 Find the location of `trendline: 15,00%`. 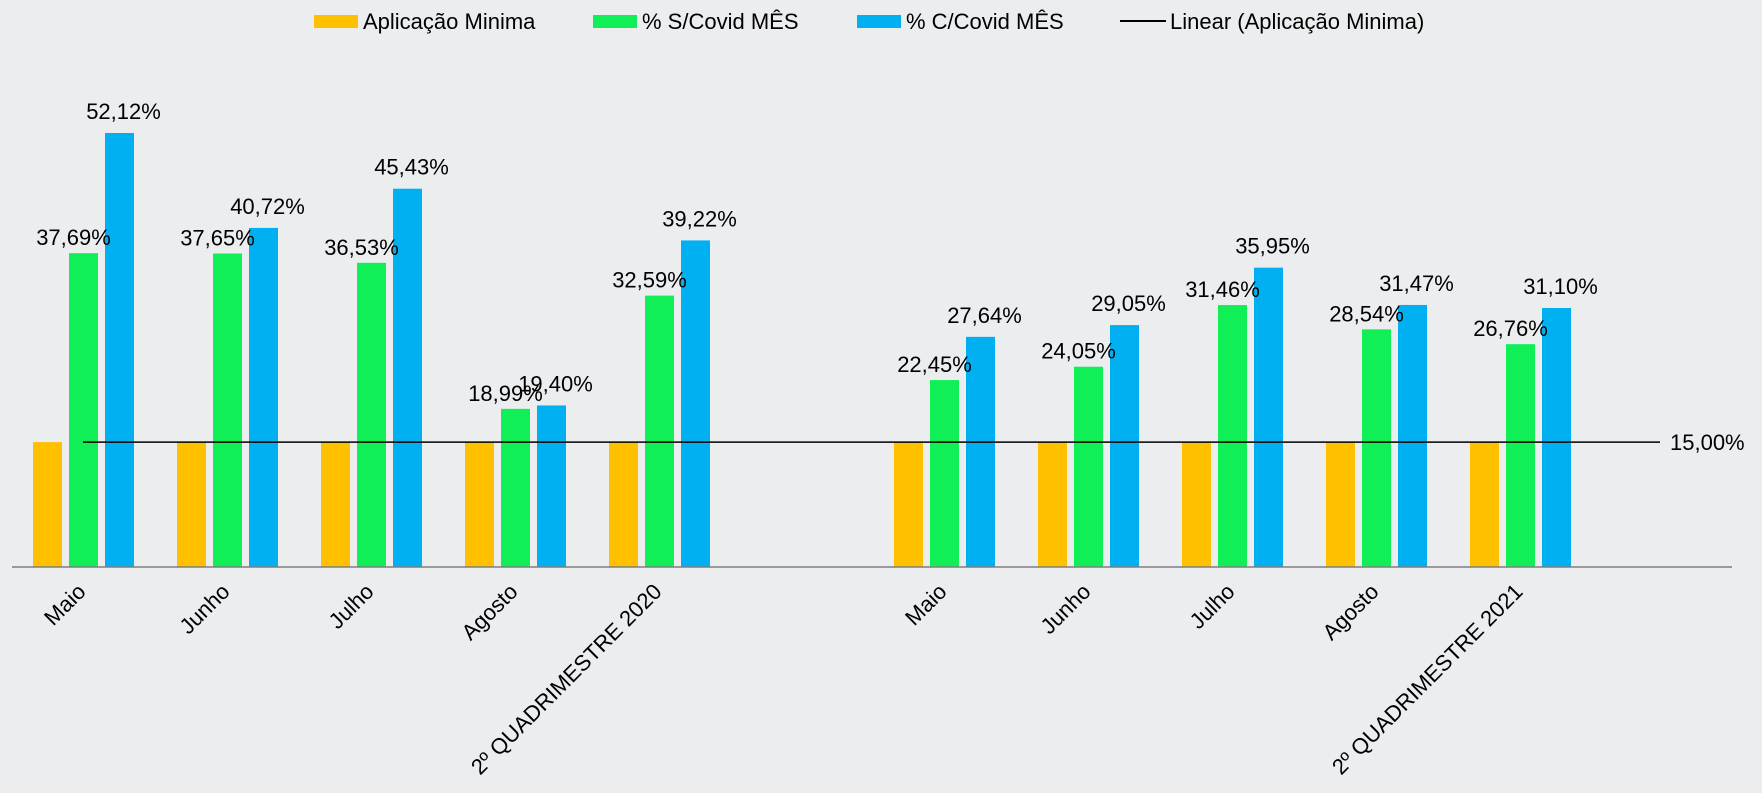

trendline: 15,00% is located at coordinates (914, 442).